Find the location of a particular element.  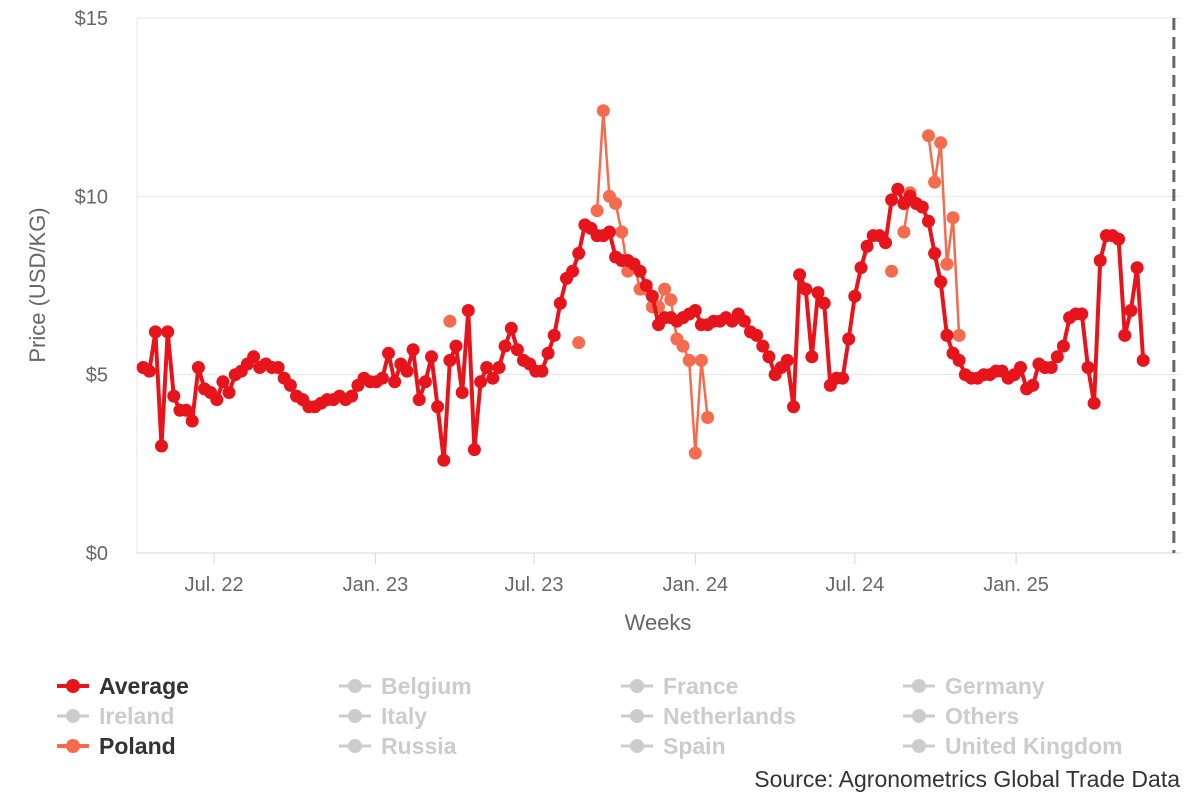

legend-item-russia: Russia is located at coordinates (478, 746).